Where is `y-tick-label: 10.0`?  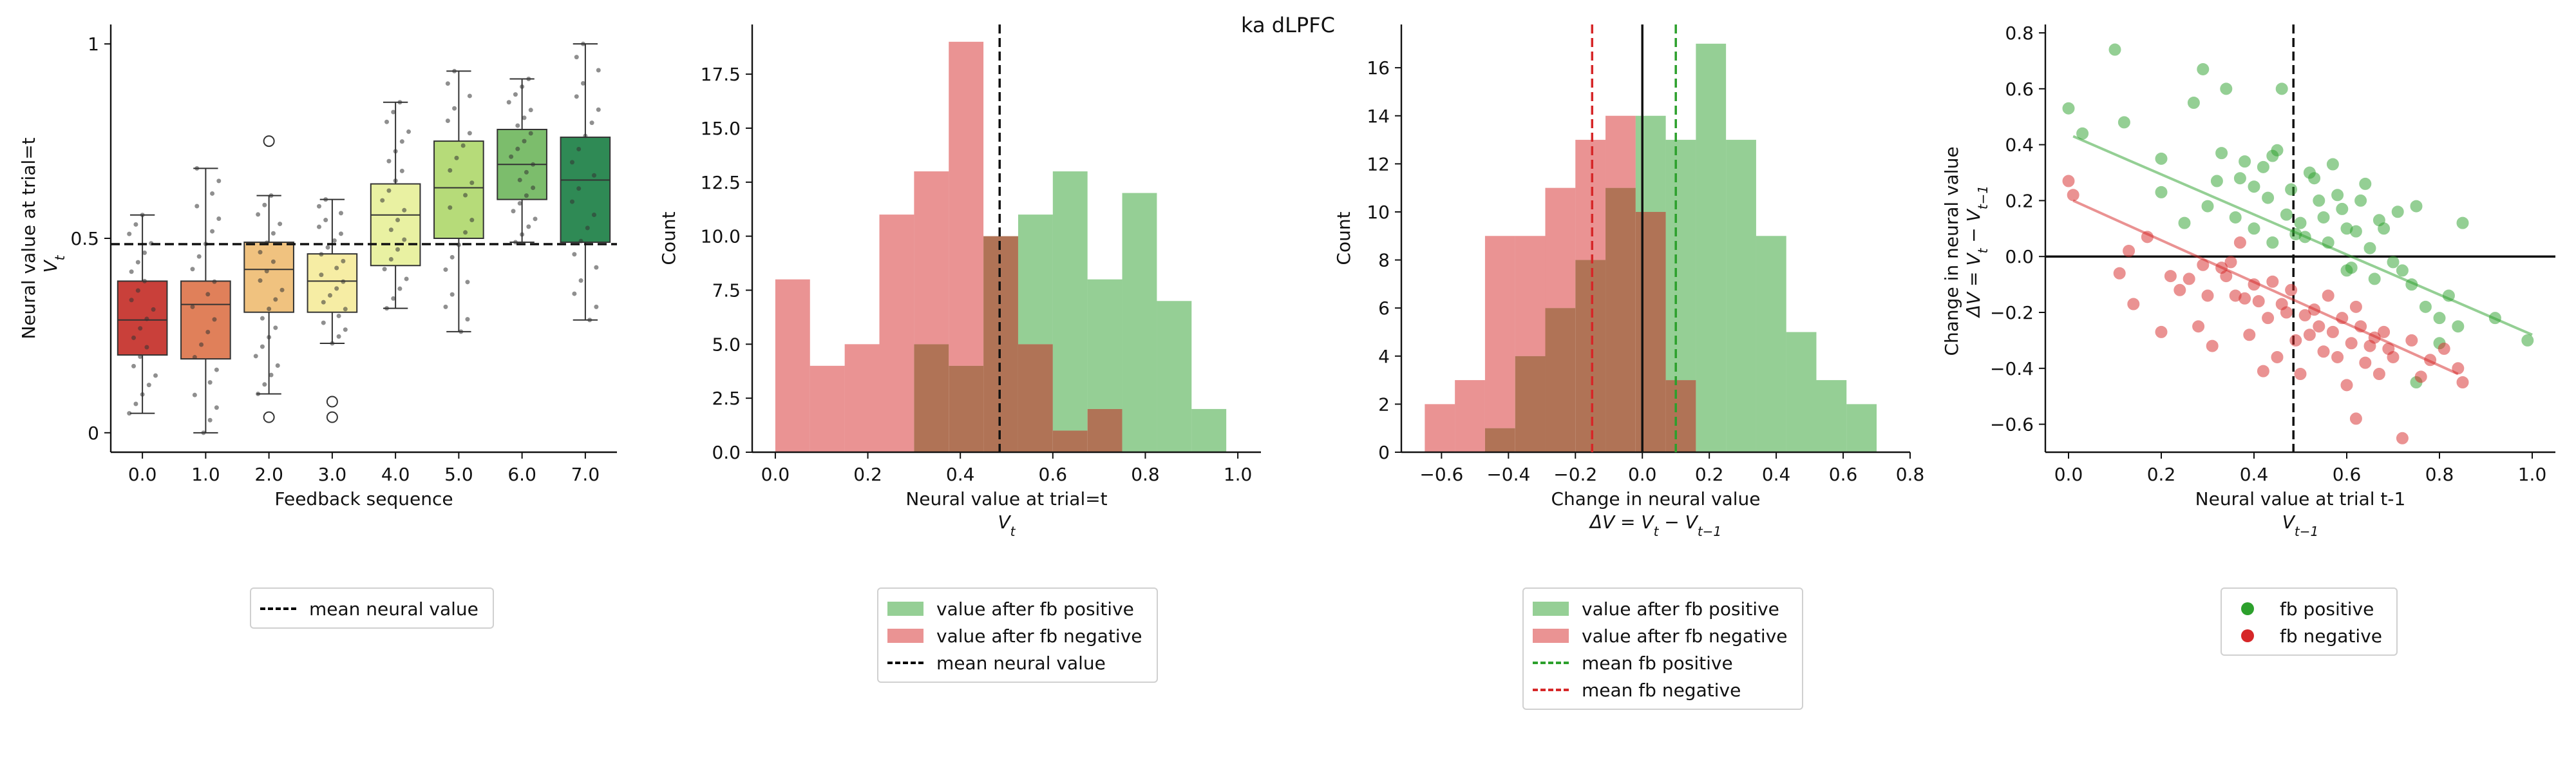
y-tick-label: 10.0 is located at coordinates (721, 236).